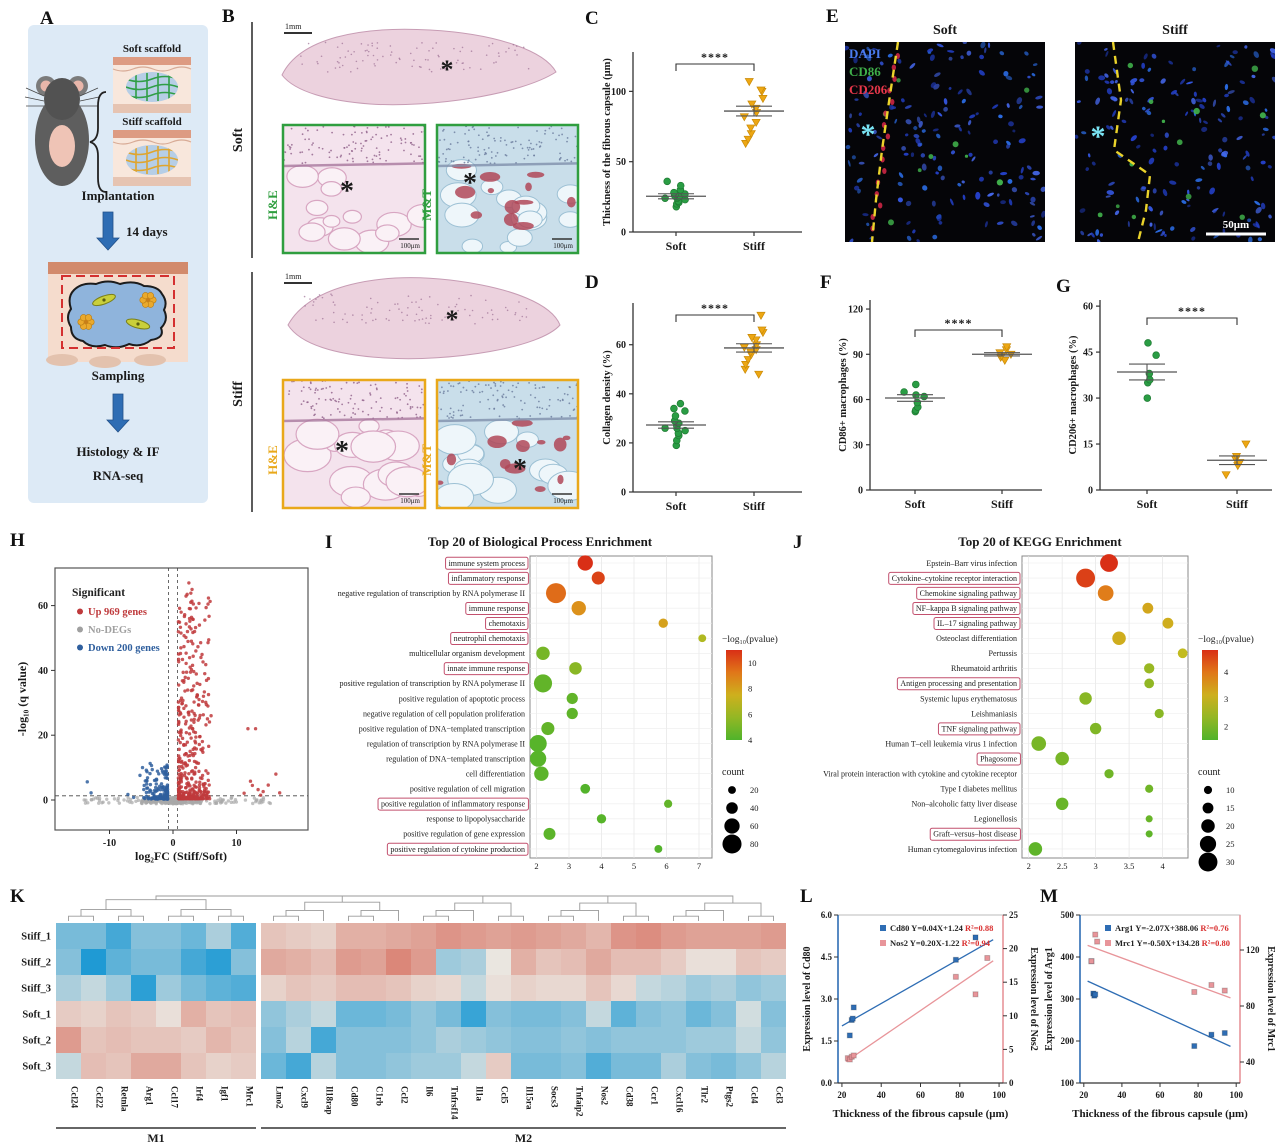 The height and width of the screenshot is (1145, 1280). Describe the element at coordinates (843, 395) in the screenshot. I see `y-axis-label: CD86+ macrophages (%)` at that location.